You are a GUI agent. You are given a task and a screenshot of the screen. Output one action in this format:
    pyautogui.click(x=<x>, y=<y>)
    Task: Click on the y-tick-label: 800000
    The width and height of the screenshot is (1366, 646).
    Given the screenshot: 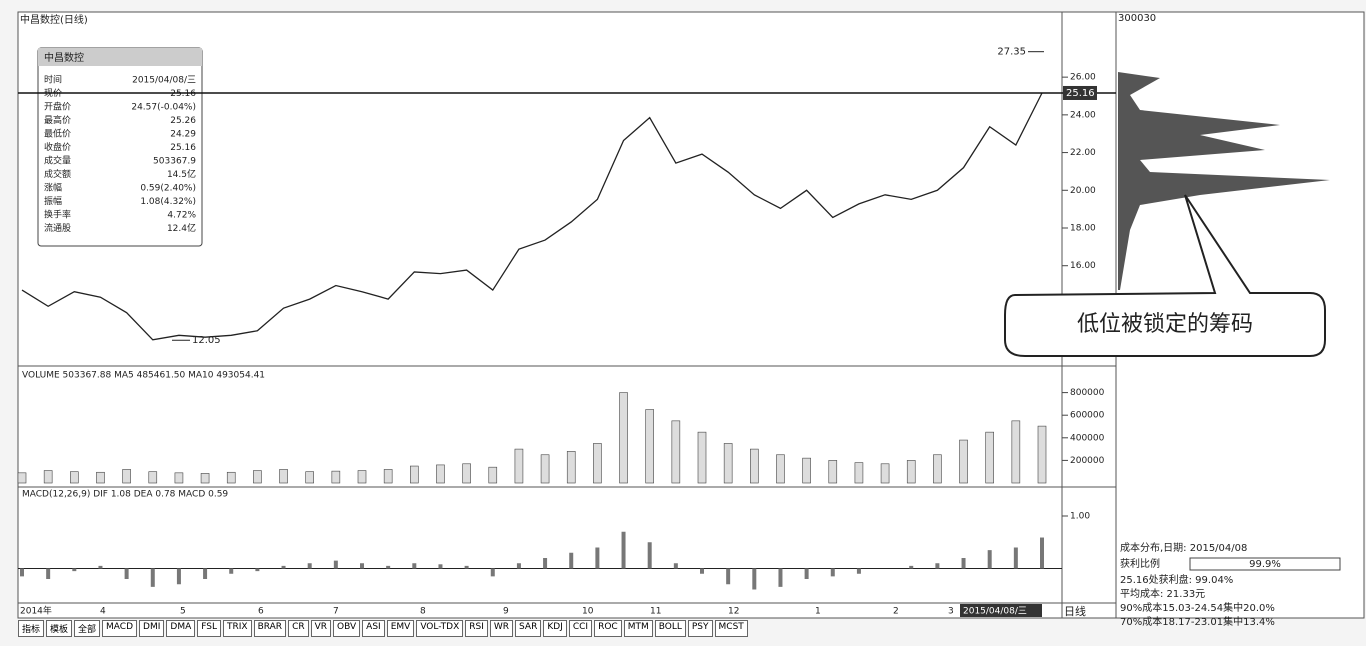 What is the action you would take?
    pyautogui.click(x=1087, y=393)
    